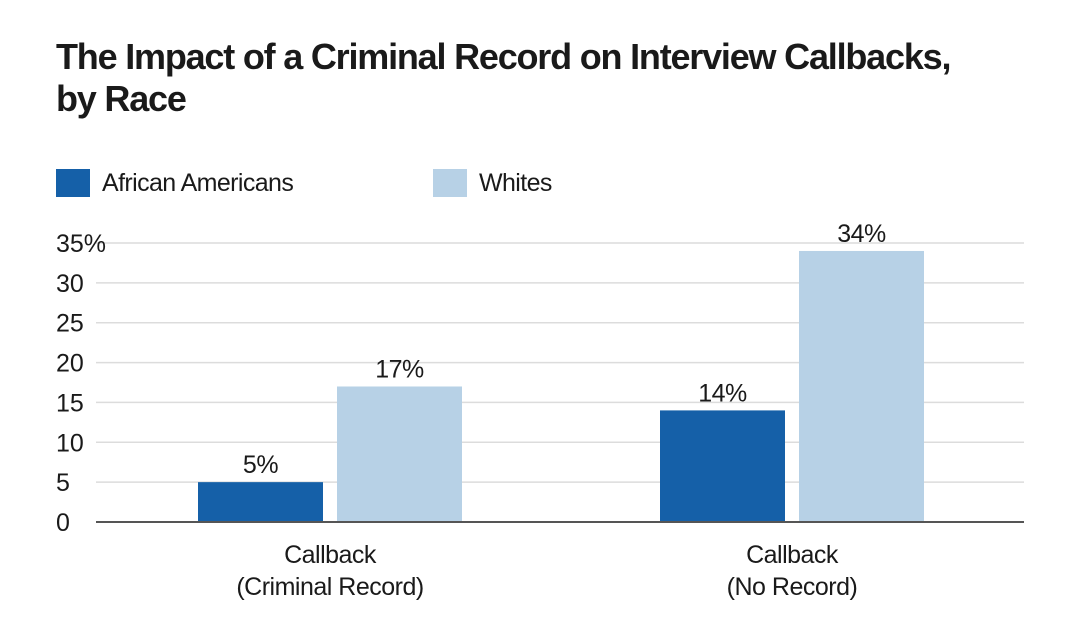 The image size is (1080, 617). Describe the element at coordinates (792, 555) in the screenshot. I see `x-category-label-2-line-1: Callback` at that location.